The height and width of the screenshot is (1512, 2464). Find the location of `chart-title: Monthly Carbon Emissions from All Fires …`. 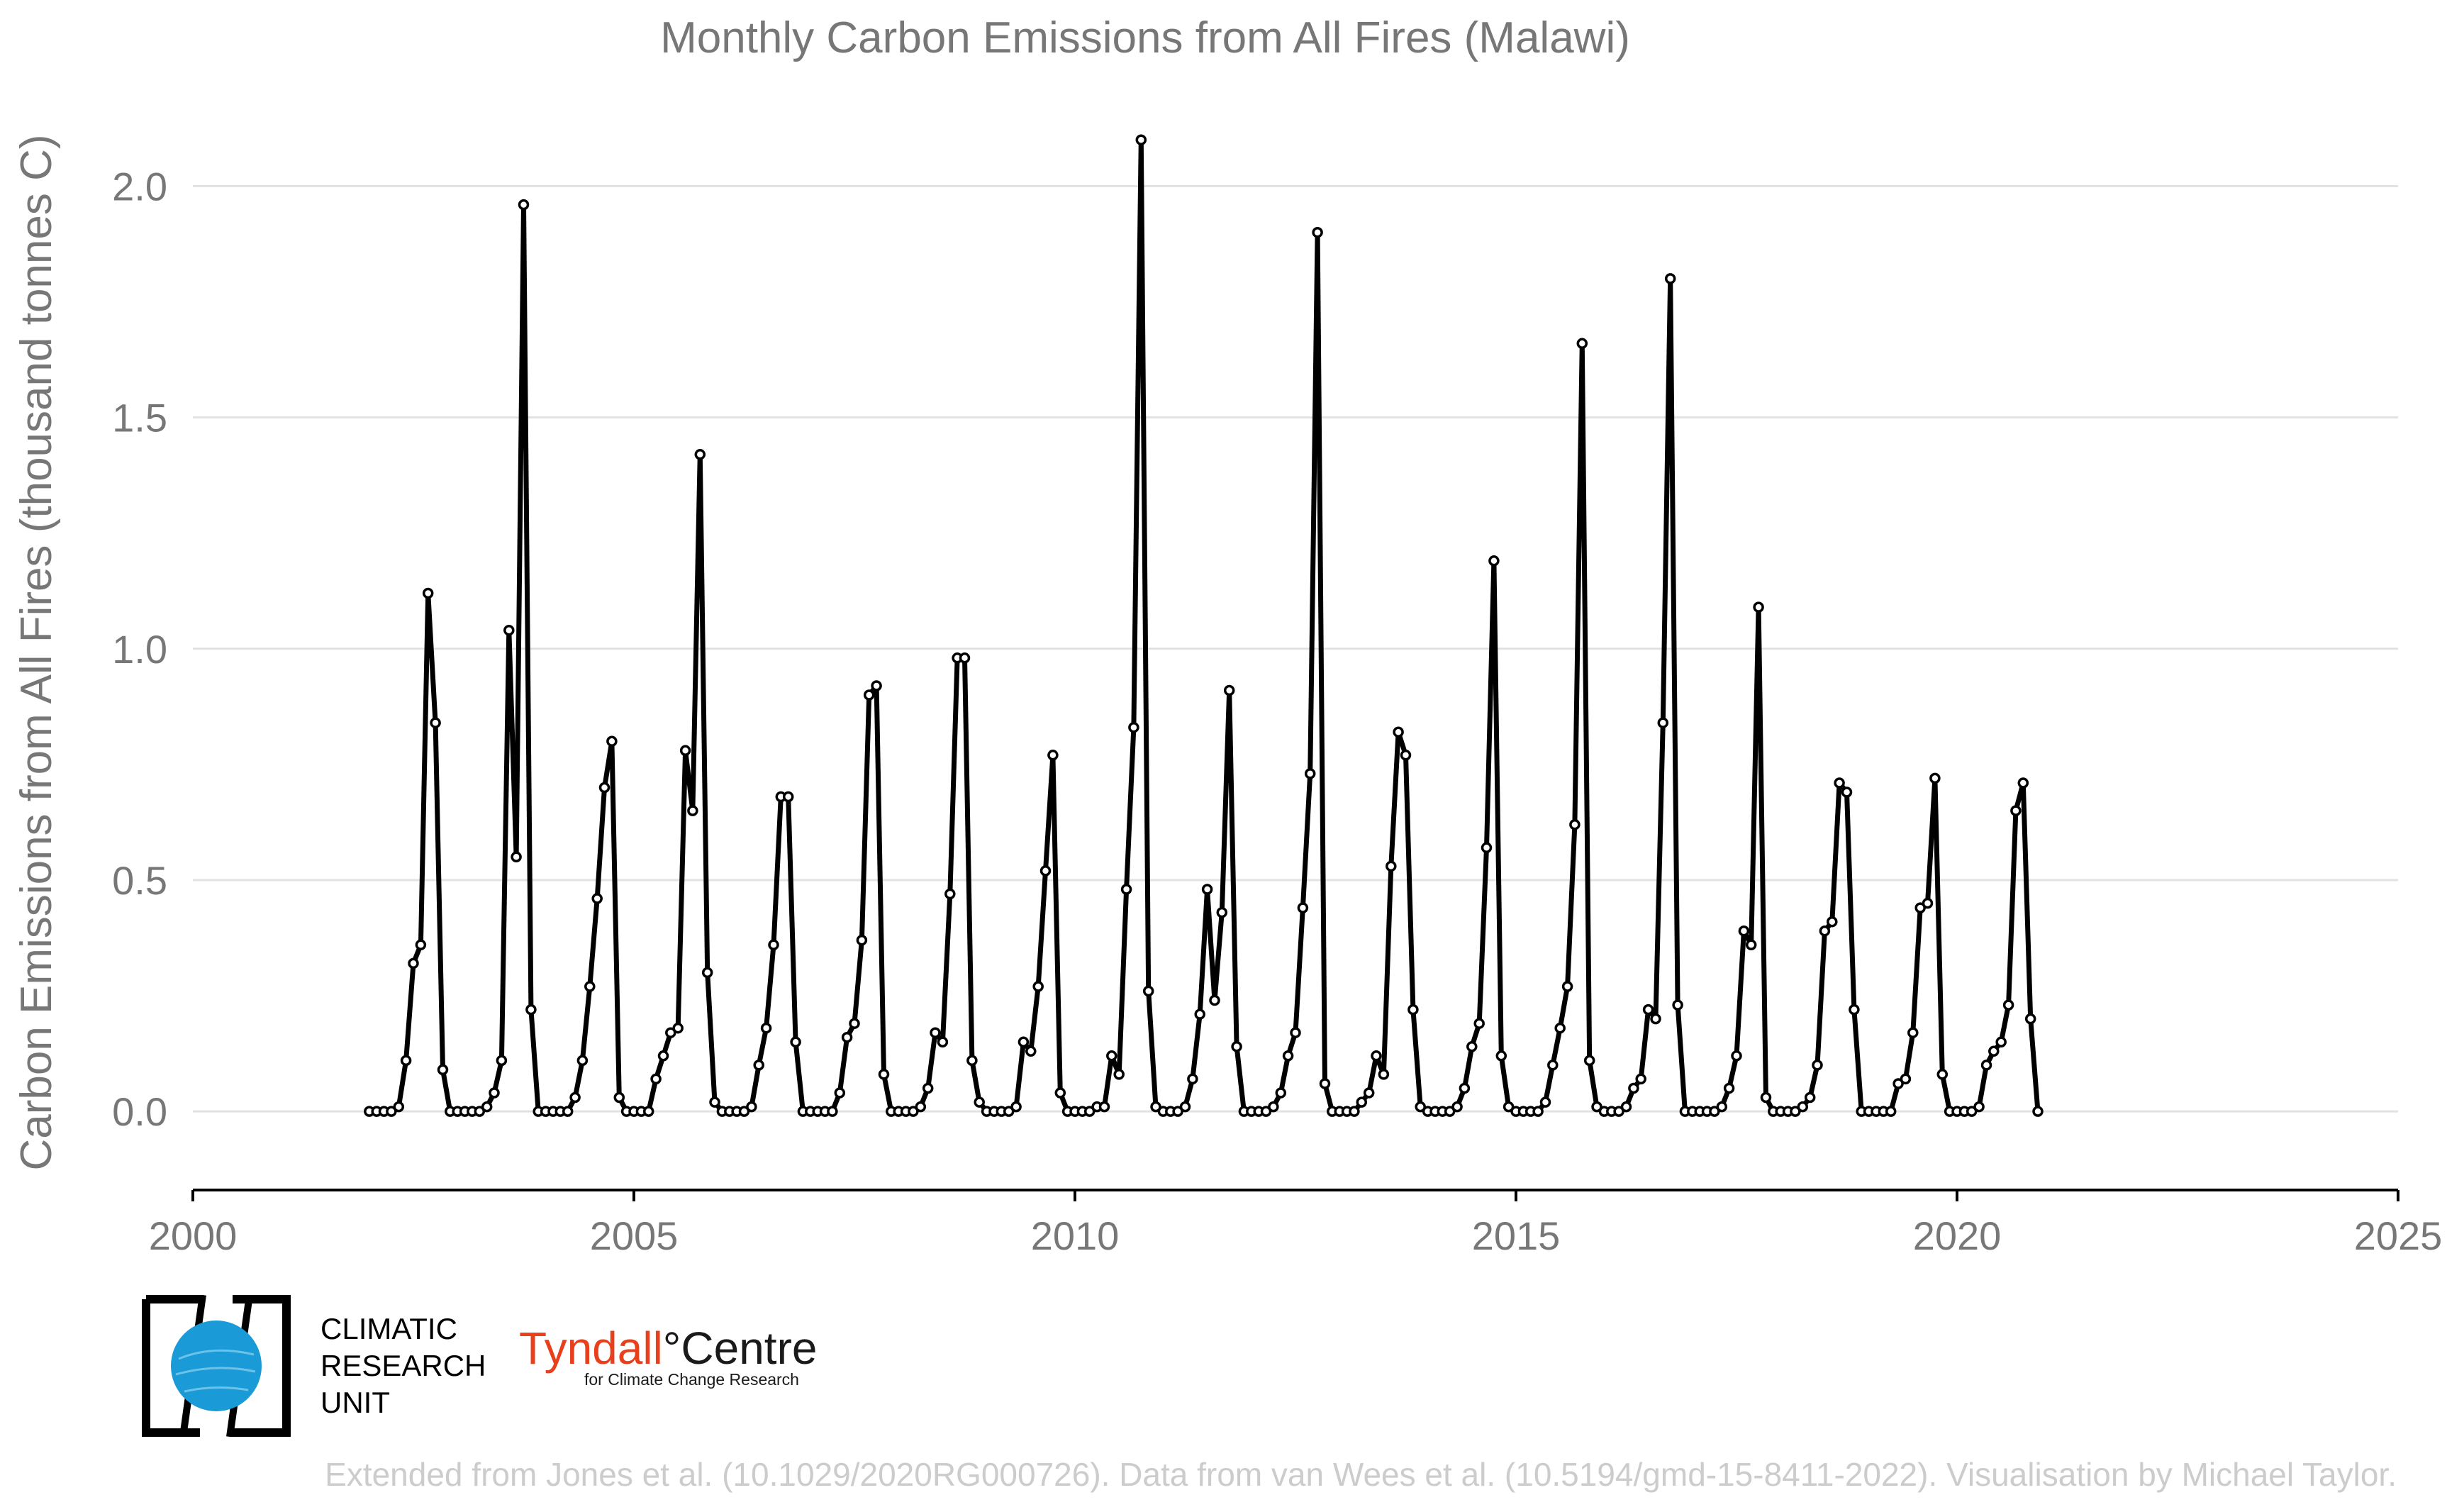

chart-title: Monthly Carbon Emissions from All Fires … is located at coordinates (1145, 37).